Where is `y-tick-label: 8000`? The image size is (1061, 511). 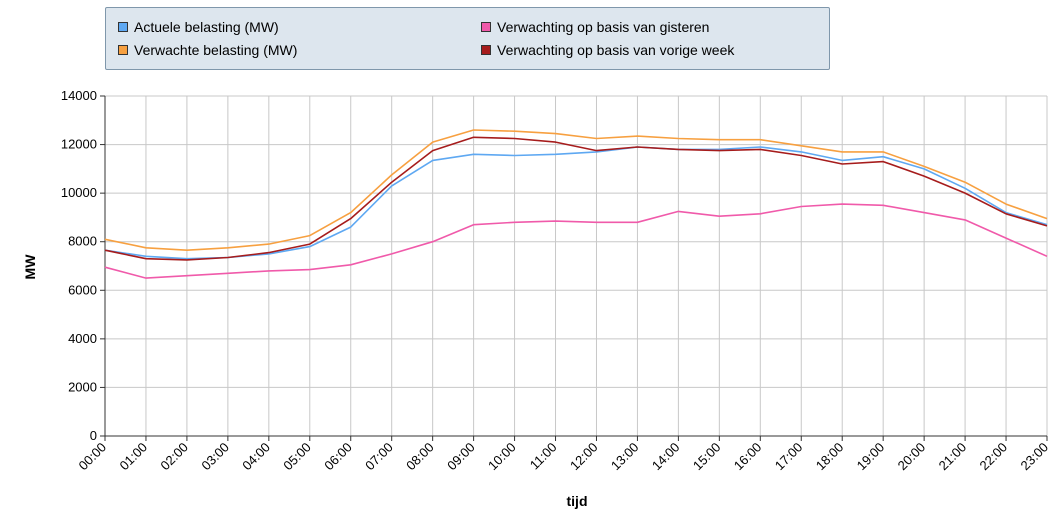
y-tick-label: 8000 is located at coordinates (82, 241).